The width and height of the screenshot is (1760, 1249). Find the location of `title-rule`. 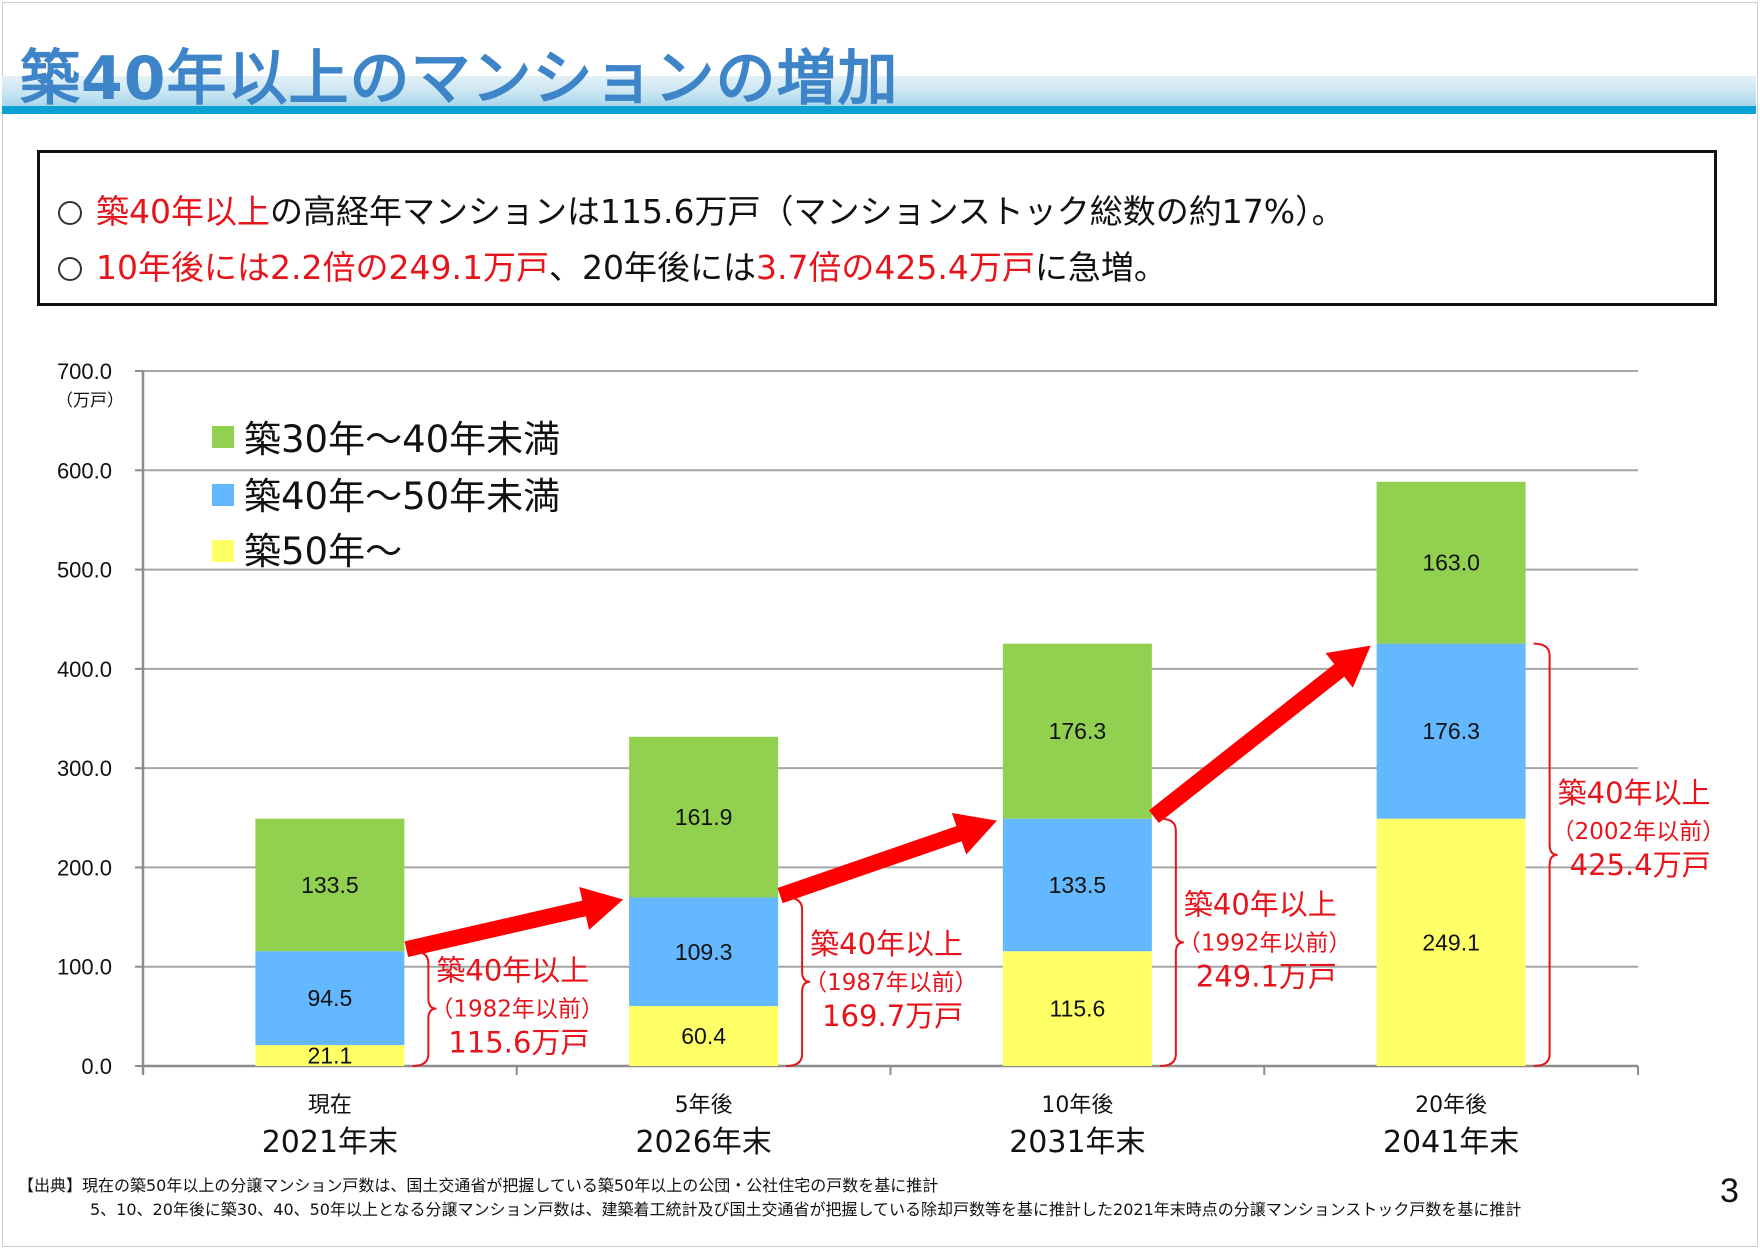

title-rule is located at coordinates (879, 110).